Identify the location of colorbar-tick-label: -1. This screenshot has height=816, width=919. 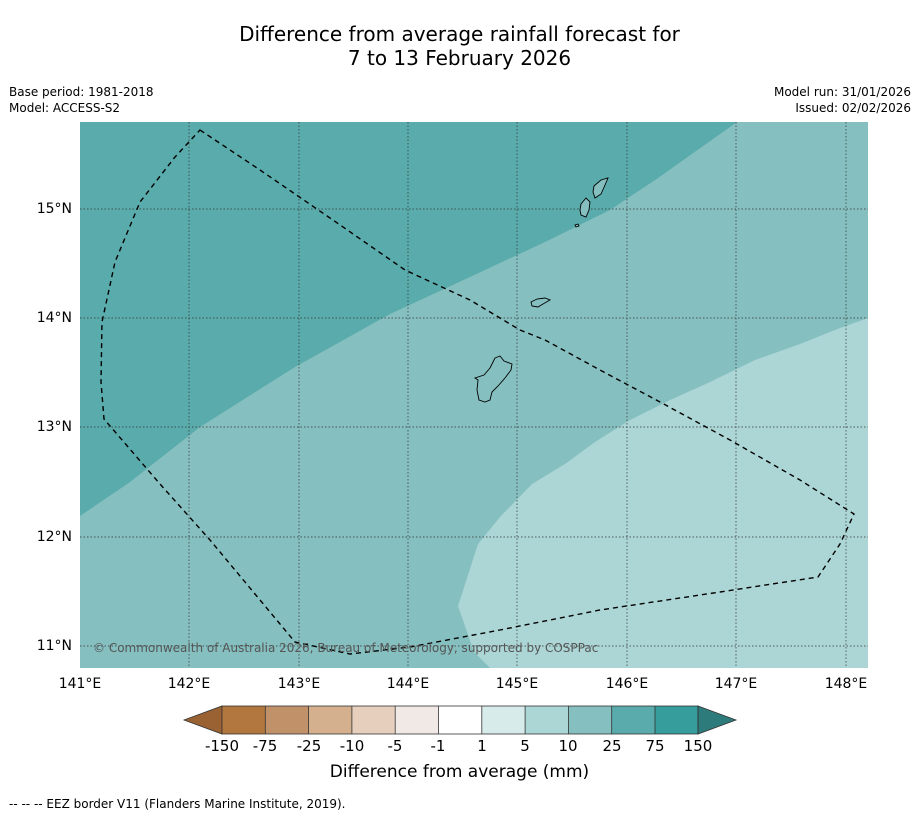
(438, 746).